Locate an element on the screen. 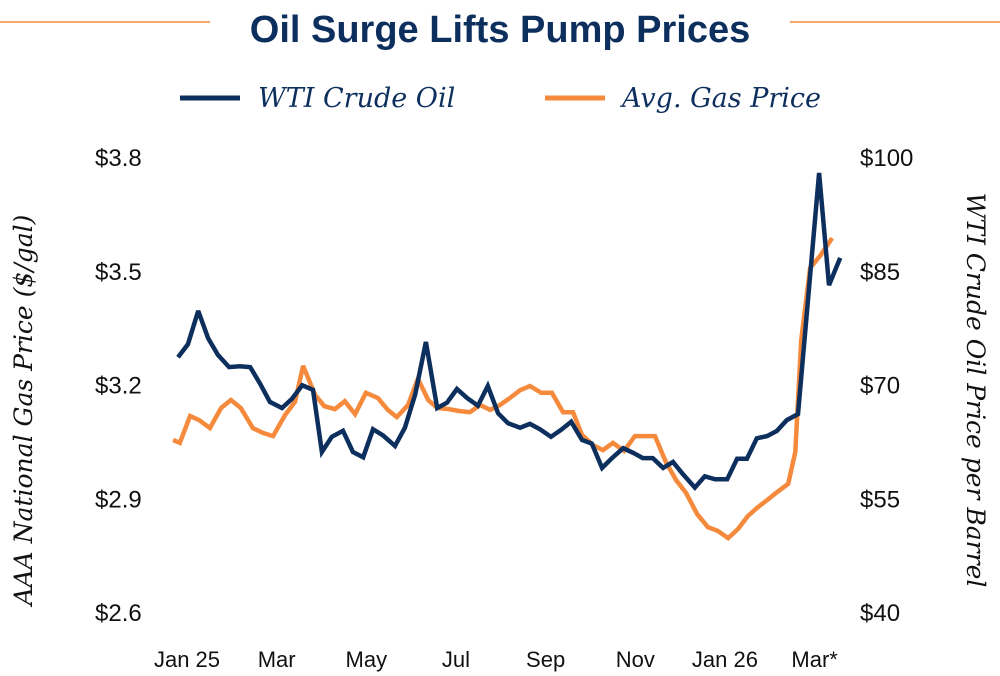 Image resolution: width=1000 pixels, height=676 pixels. legend: WTI Crude Oil Avg. Gas Price is located at coordinates (500, 98).